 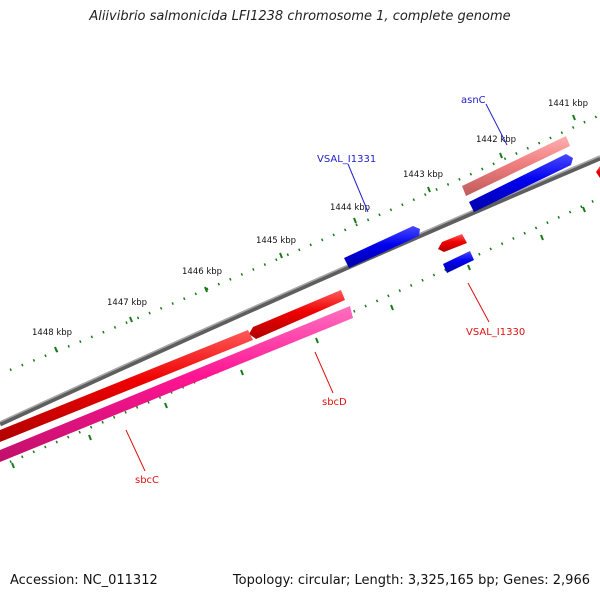 I want to click on cds-feature-VSAL_I1331, so click(x=382, y=247).